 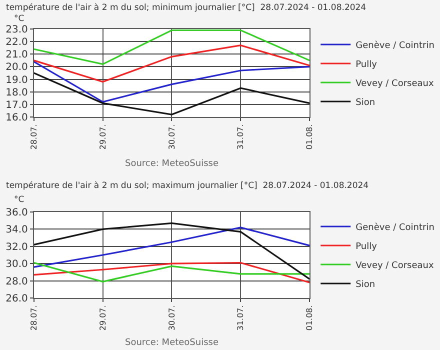 What do you see at coordinates (17, 282) in the screenshot?
I see `y-tick-label: 28.0` at bounding box center [17, 282].